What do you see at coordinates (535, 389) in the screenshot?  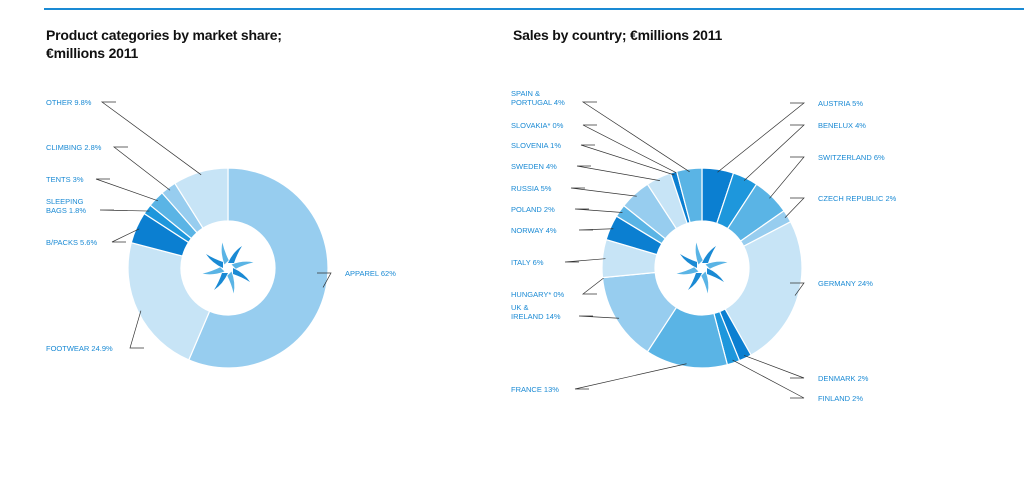 I see `chart2-label-france-13: FRANCE 13%` at bounding box center [535, 389].